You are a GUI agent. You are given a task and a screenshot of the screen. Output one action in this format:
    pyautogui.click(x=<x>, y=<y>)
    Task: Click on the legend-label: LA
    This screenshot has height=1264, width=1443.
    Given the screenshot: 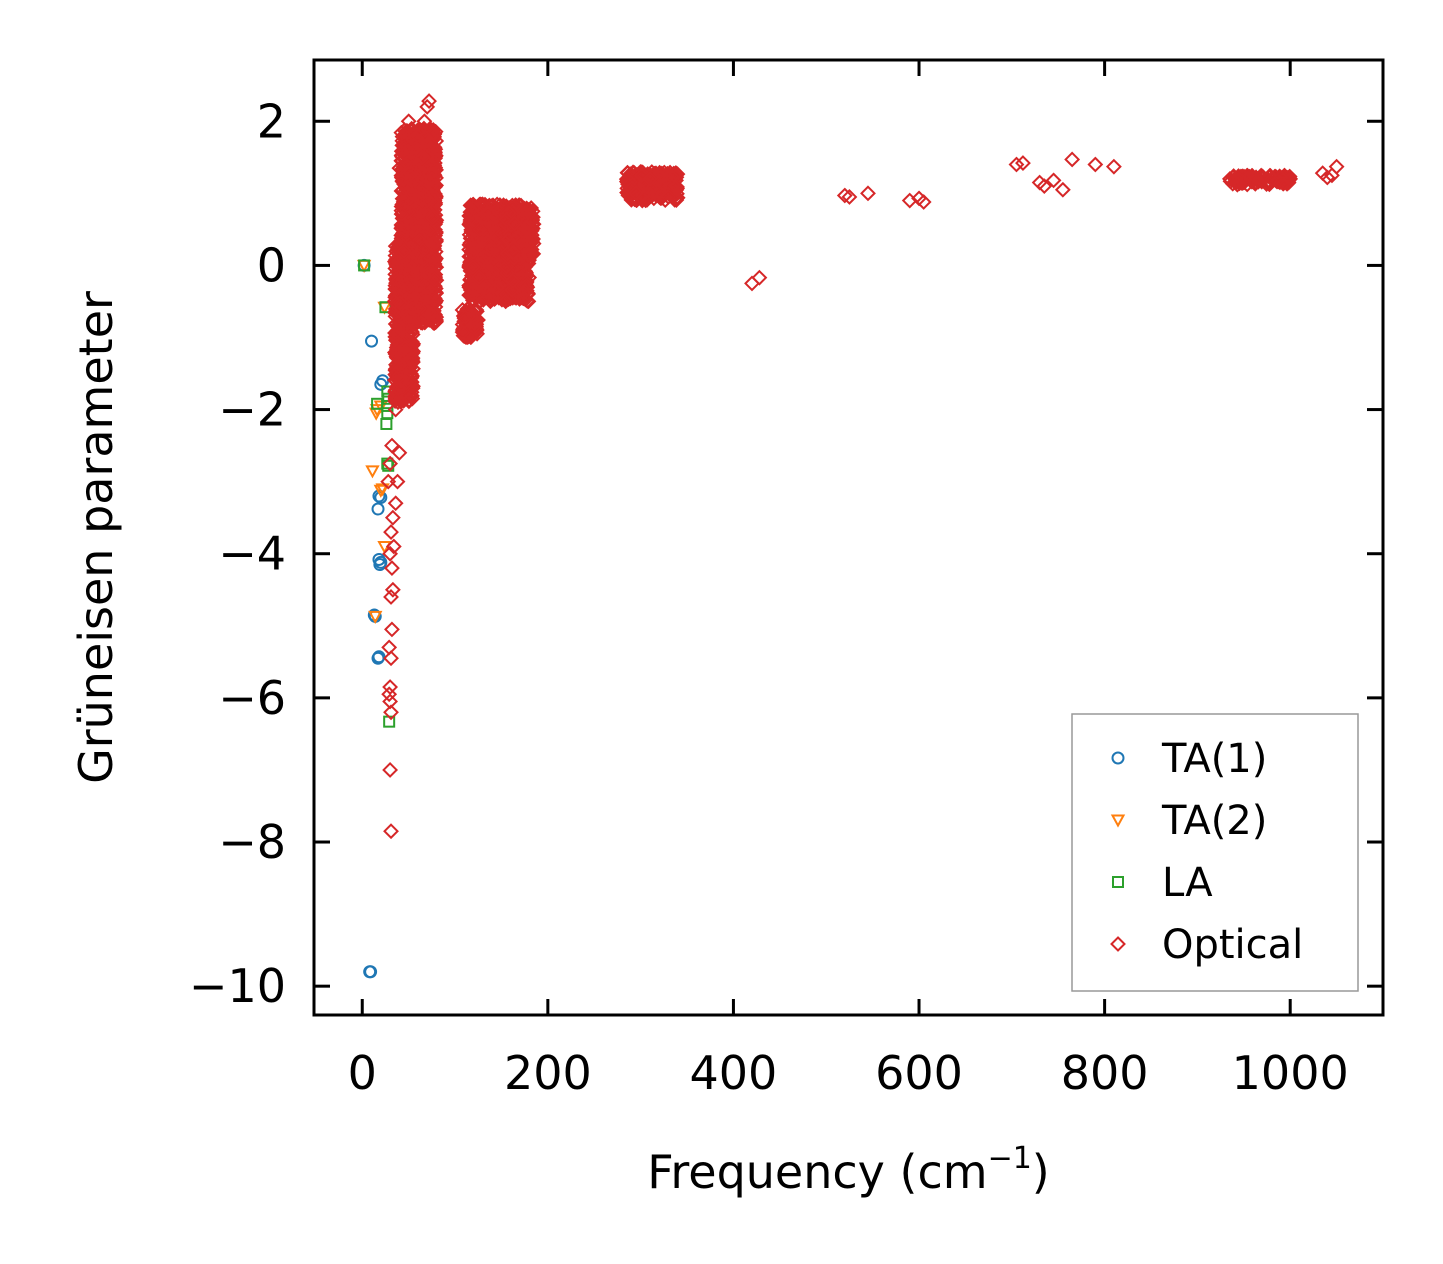 What is the action you would take?
    pyautogui.click(x=1187, y=883)
    